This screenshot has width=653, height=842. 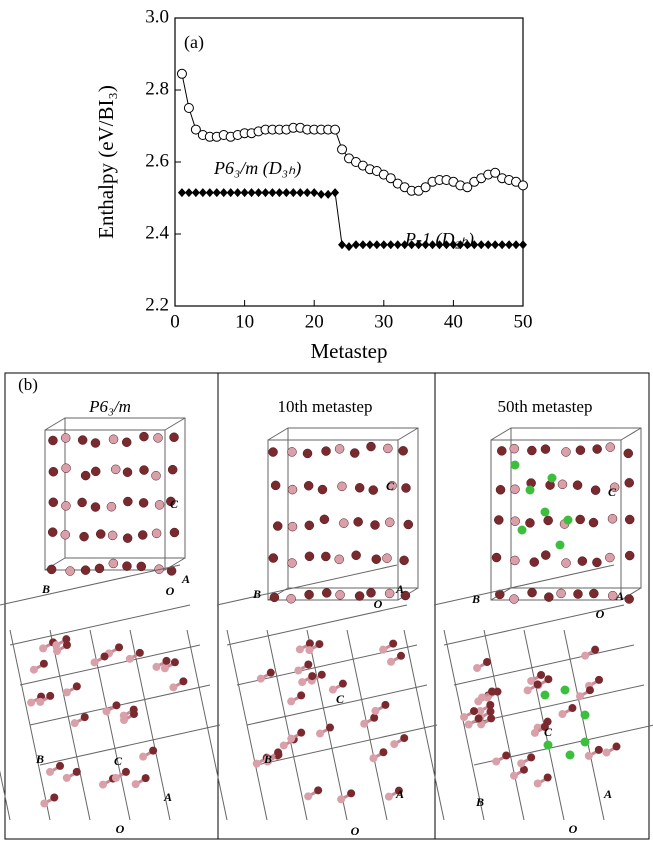 I want to click on y-tick-label: 2.2, so click(x=157, y=304).